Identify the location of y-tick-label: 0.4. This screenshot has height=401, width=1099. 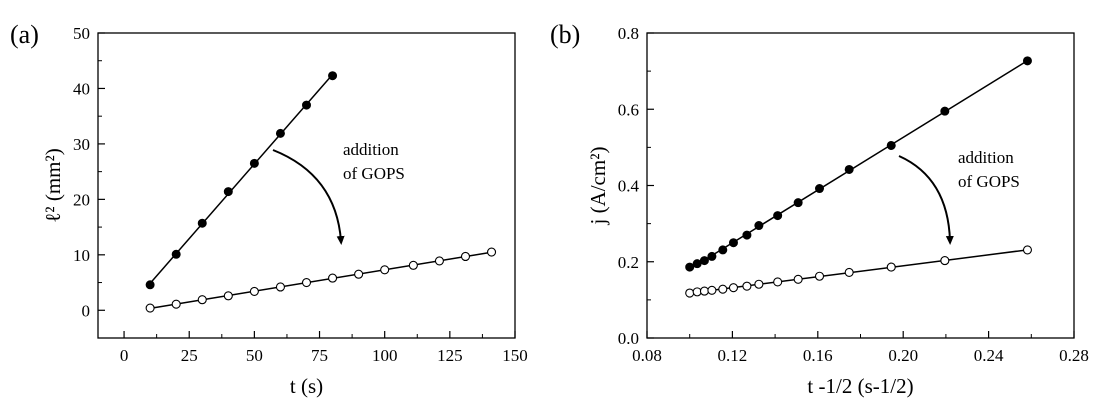
(629, 186).